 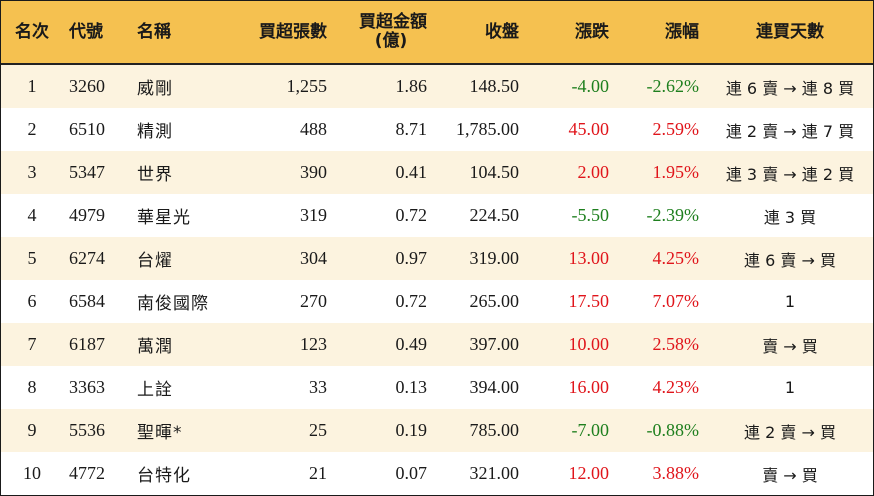 I want to click on streak-cell: 連 6 賣 → 連 8 買, so click(x=790, y=86).